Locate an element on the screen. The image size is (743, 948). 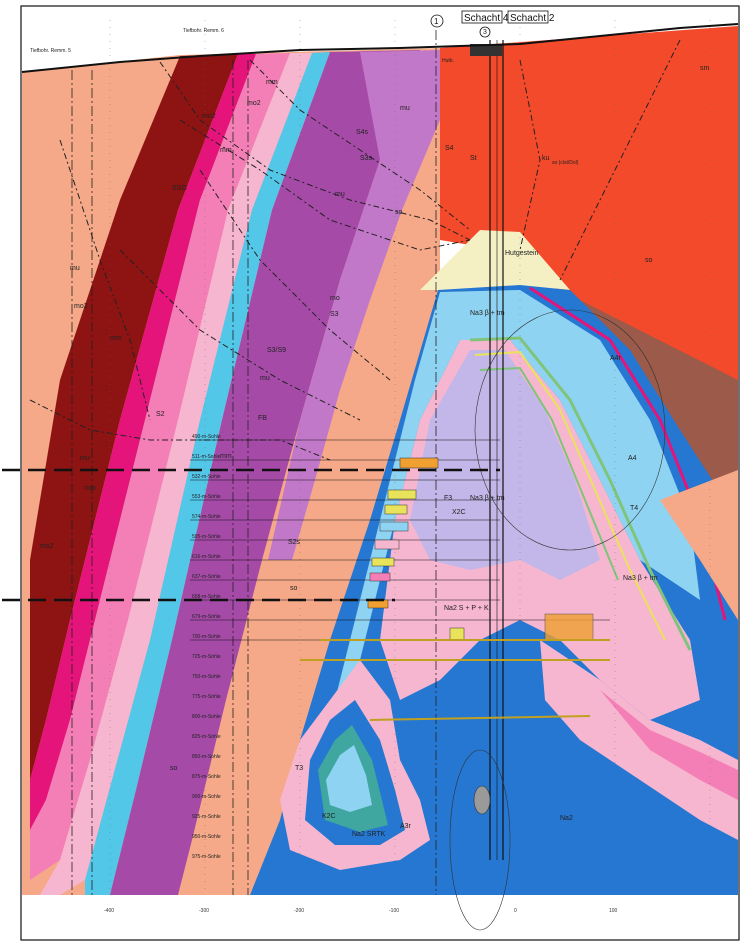
svg-text: X2C is located at coordinates (459, 512).